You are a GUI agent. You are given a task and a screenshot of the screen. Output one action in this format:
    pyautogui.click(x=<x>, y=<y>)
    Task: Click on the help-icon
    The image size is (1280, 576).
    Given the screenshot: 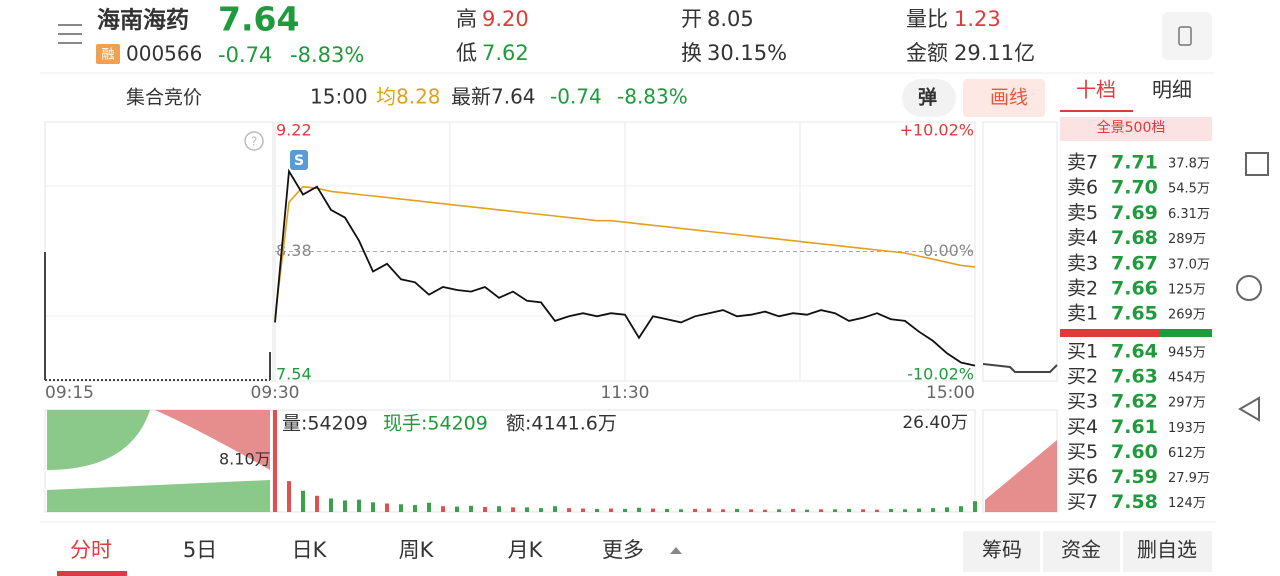 What is the action you would take?
    pyautogui.click(x=254, y=141)
    